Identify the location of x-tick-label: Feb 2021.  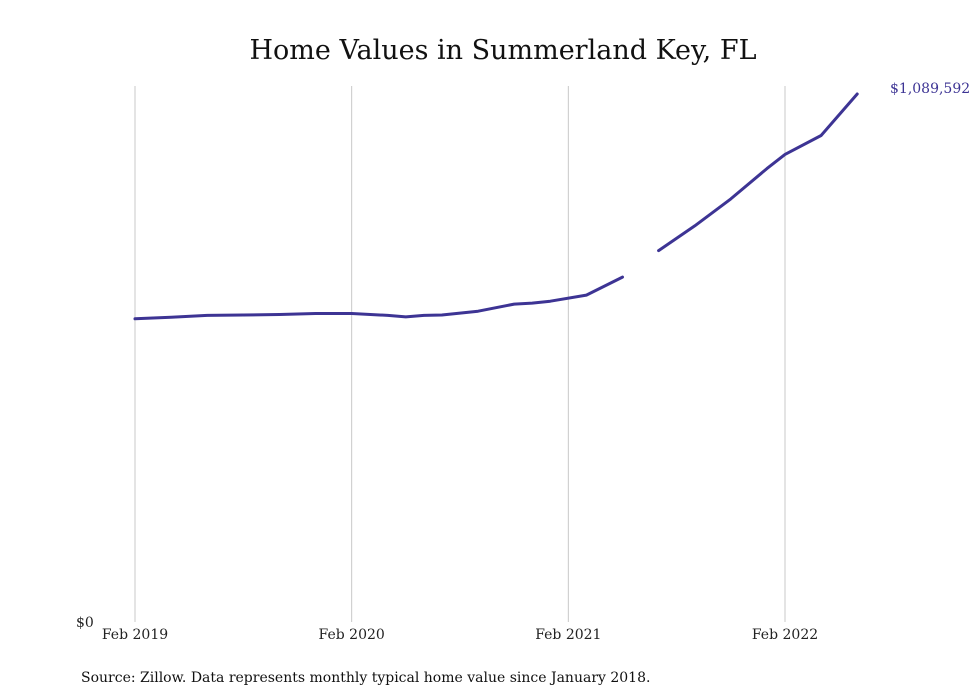
(568, 635).